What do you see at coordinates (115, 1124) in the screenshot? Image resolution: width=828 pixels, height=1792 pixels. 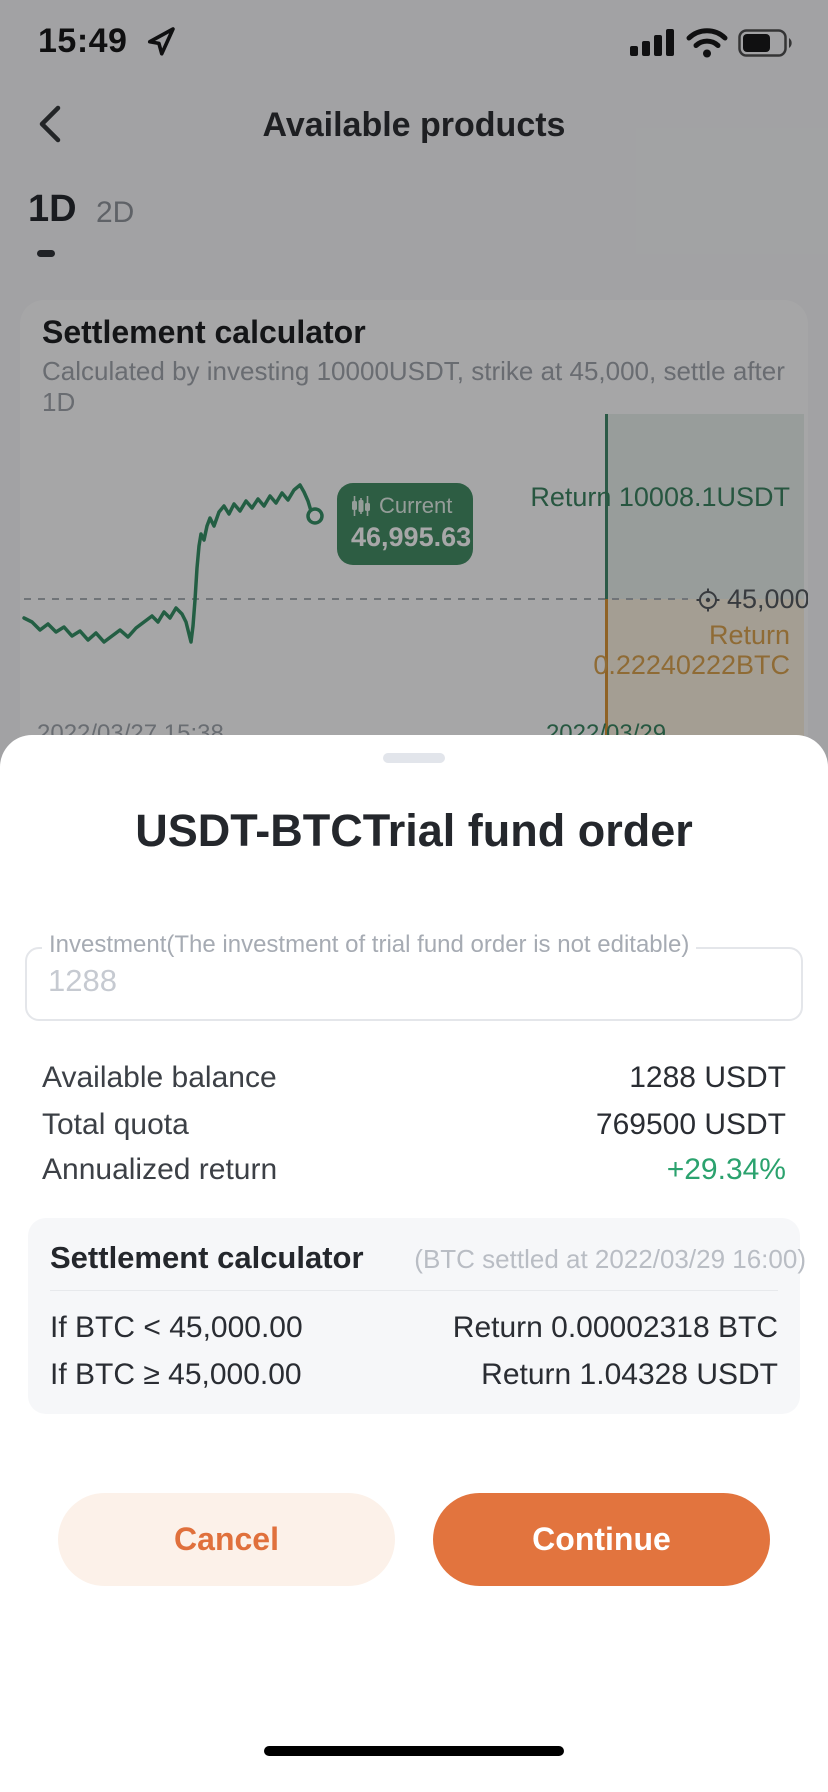 I see `row-label: Total quota` at bounding box center [115, 1124].